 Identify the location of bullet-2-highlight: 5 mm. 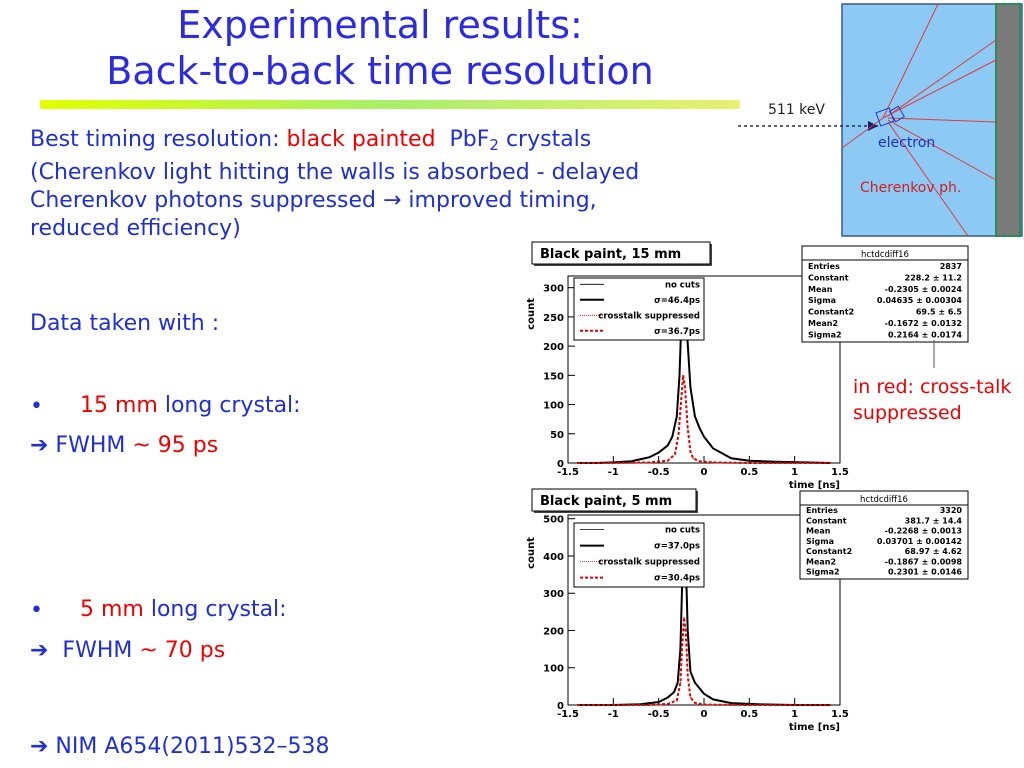
(112, 609).